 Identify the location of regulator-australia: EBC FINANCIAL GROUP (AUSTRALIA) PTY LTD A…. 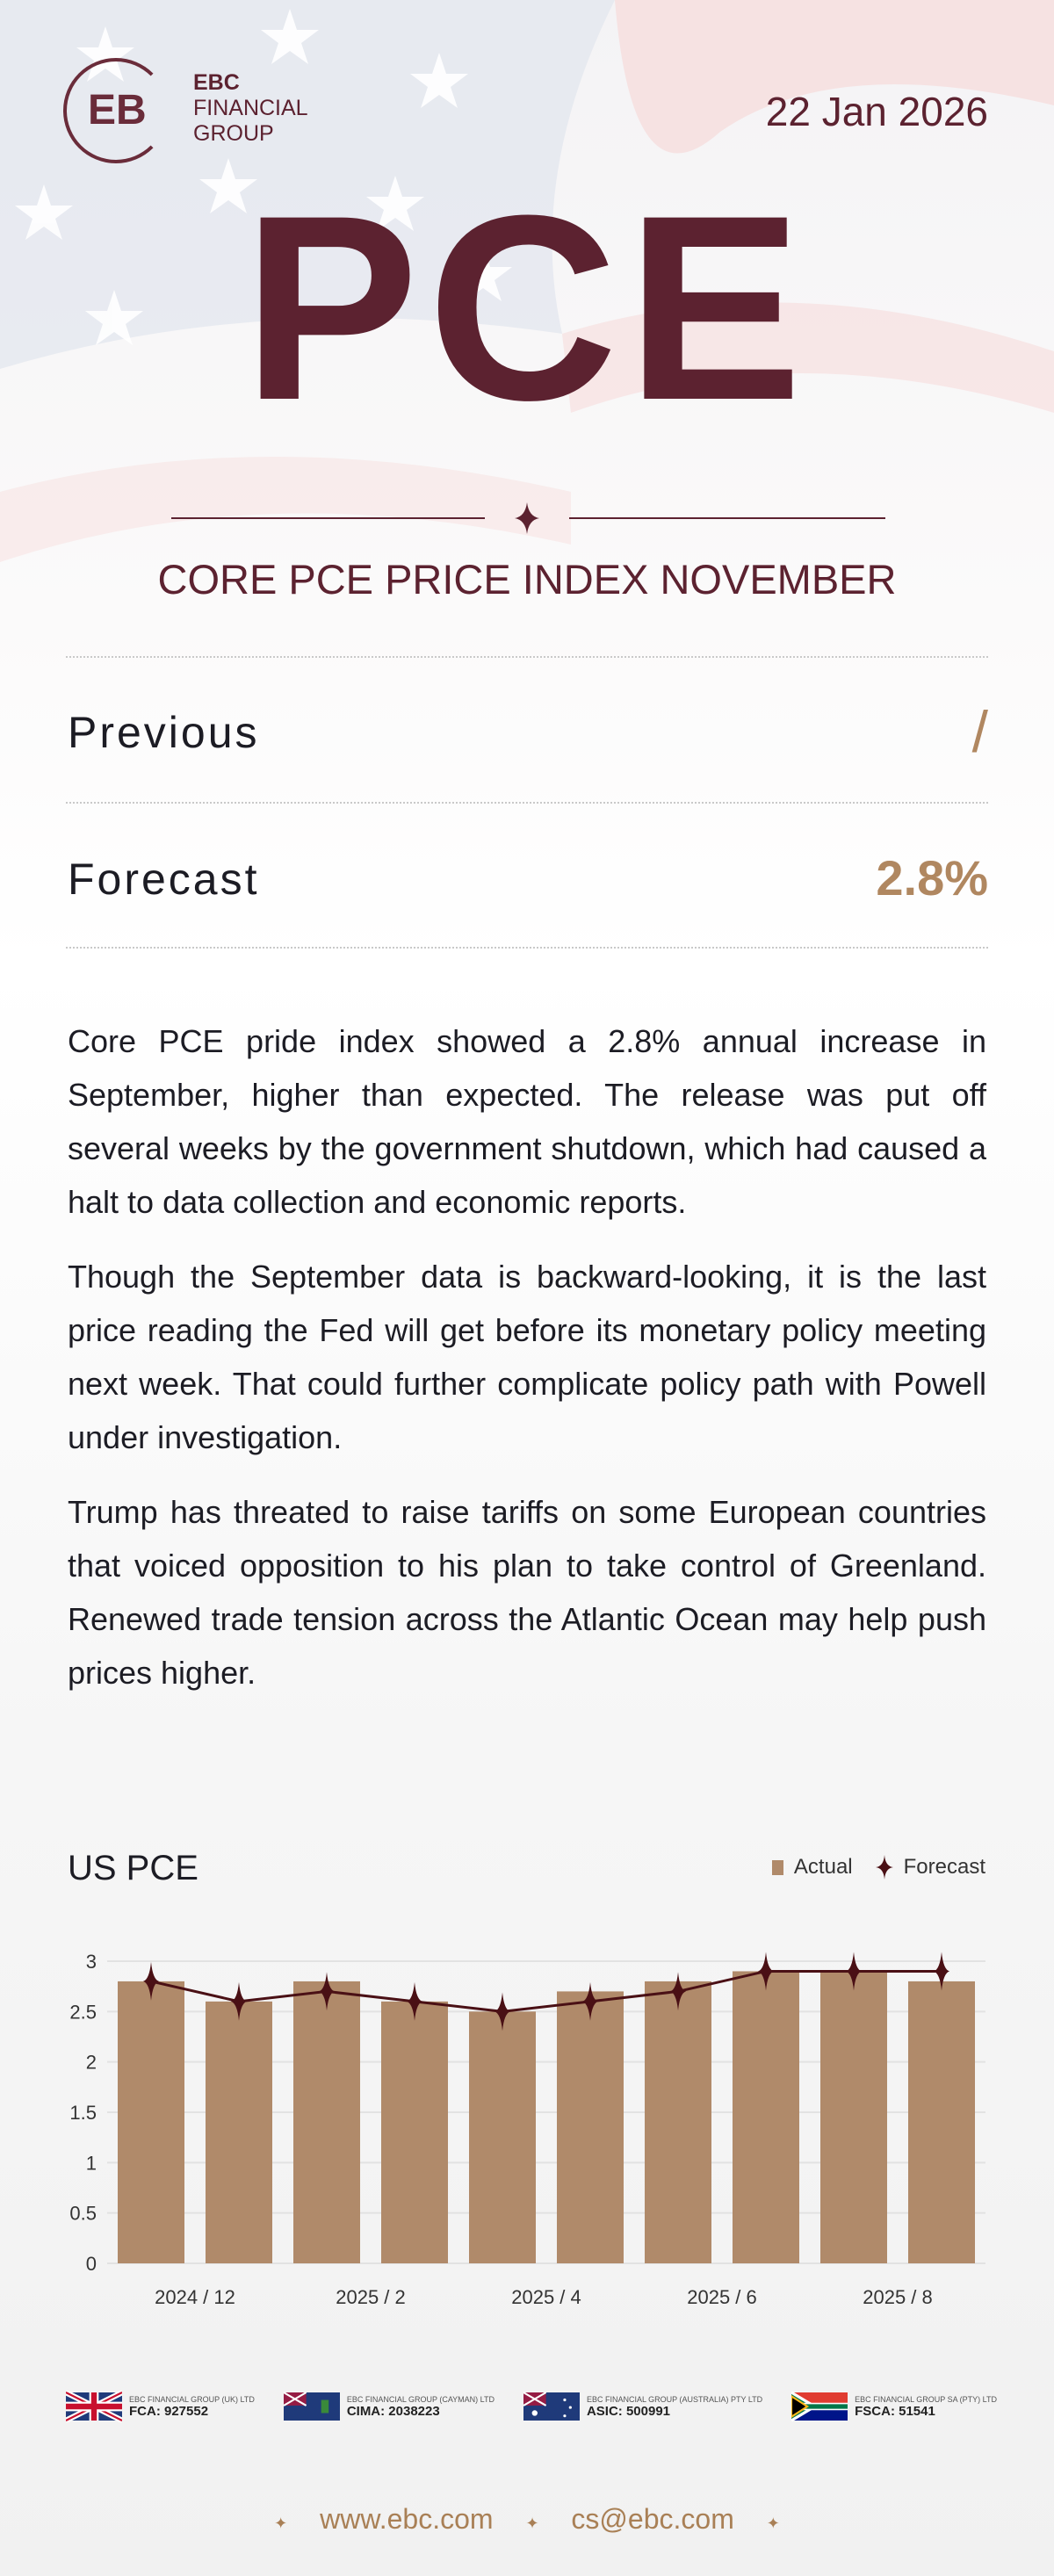
(642, 2406).